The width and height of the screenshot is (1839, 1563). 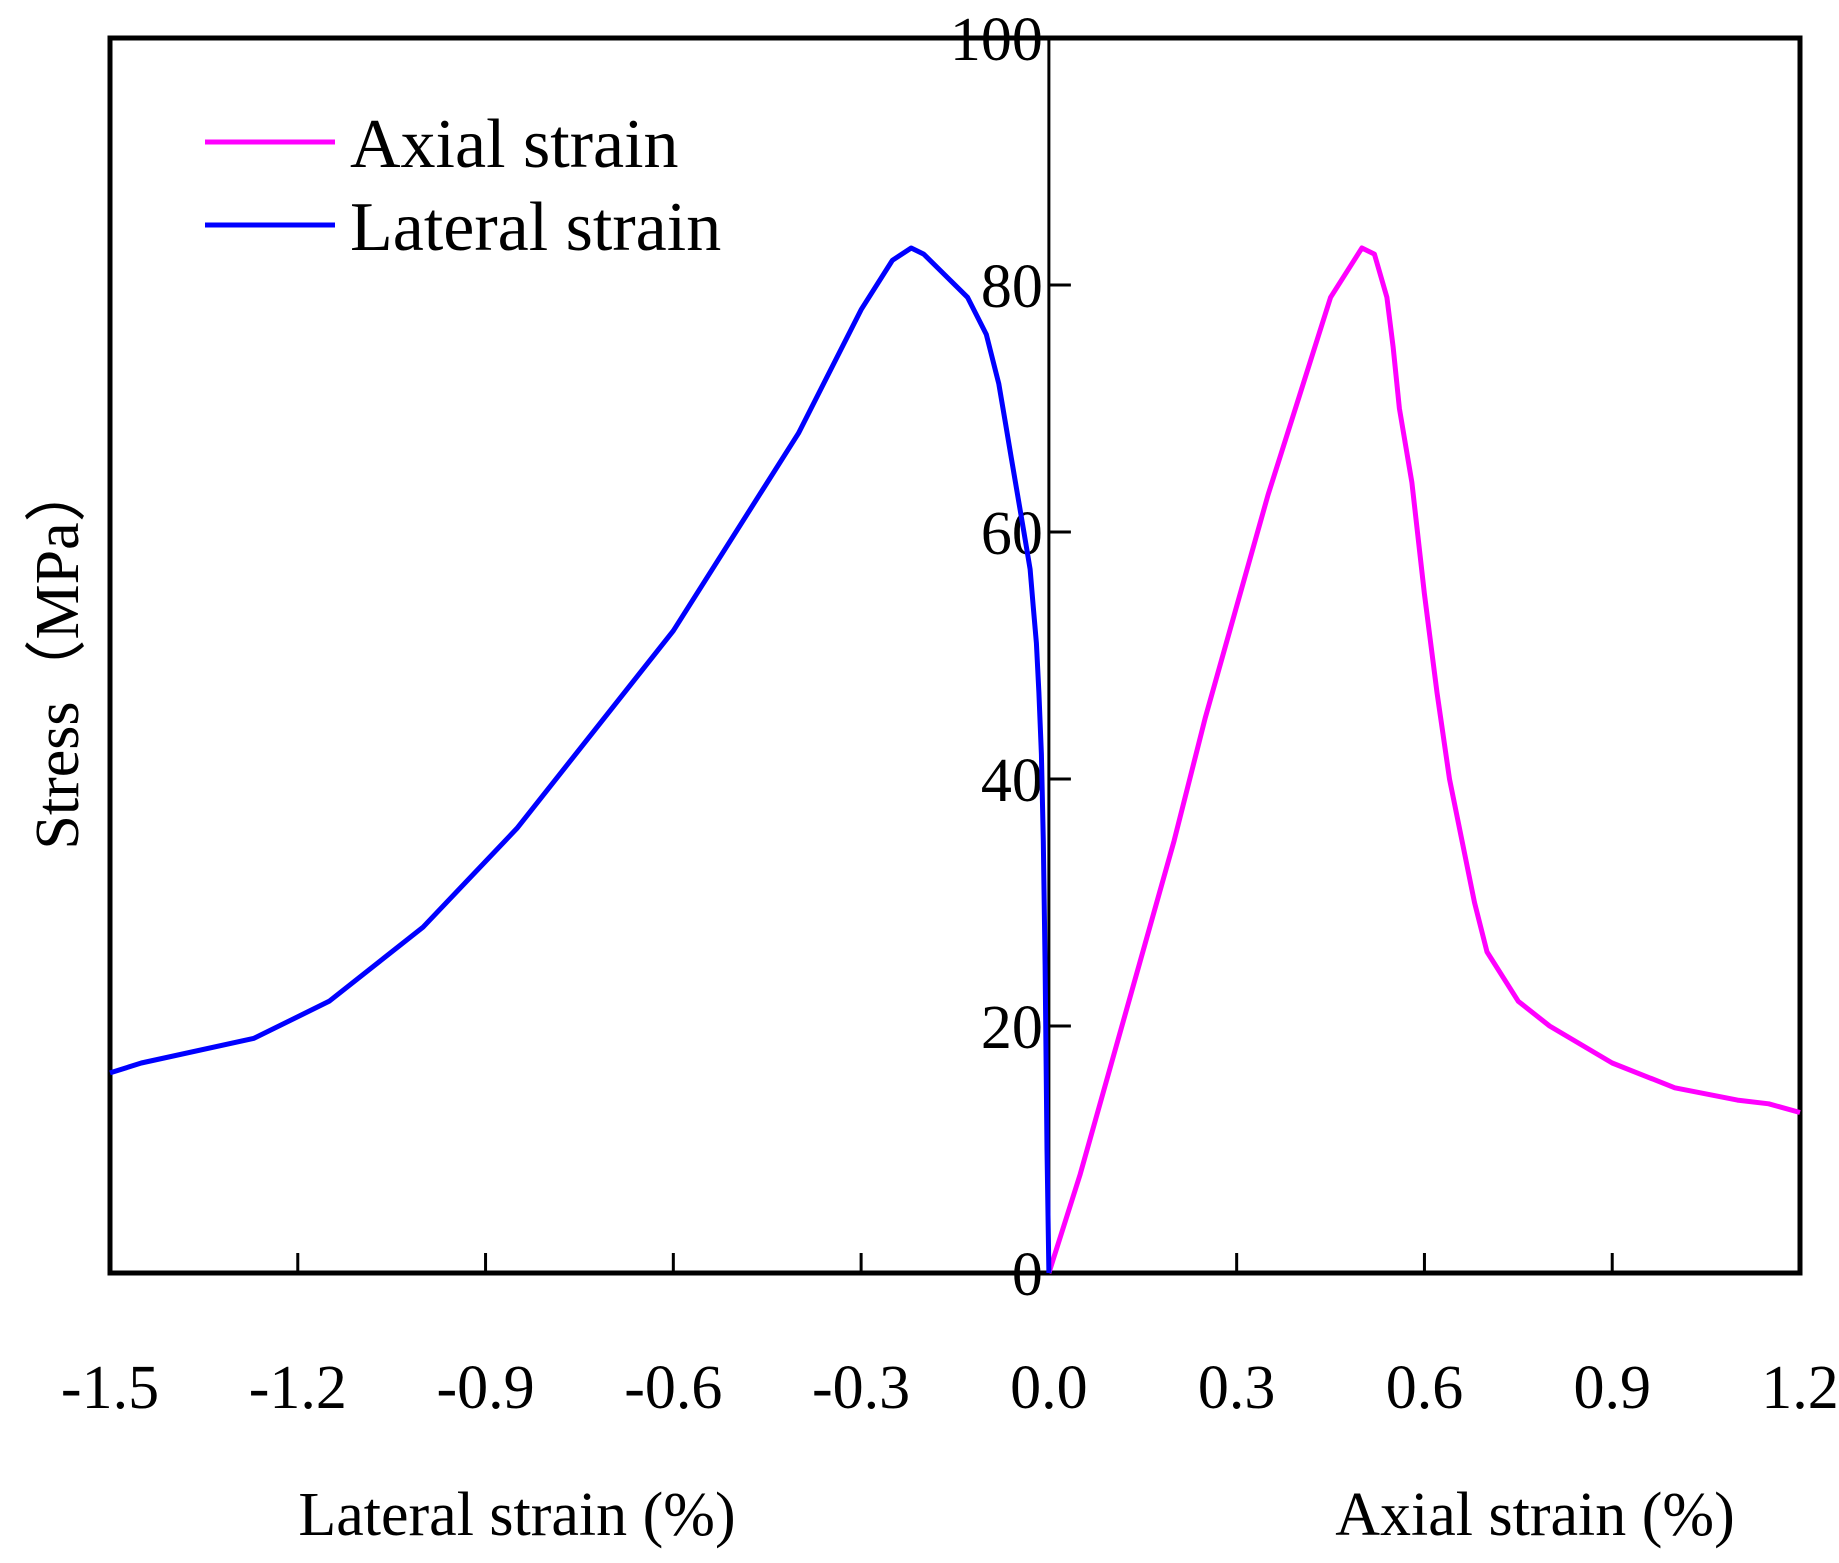 I want to click on x-tick-label: 0.3, so click(x=1237, y=1388).